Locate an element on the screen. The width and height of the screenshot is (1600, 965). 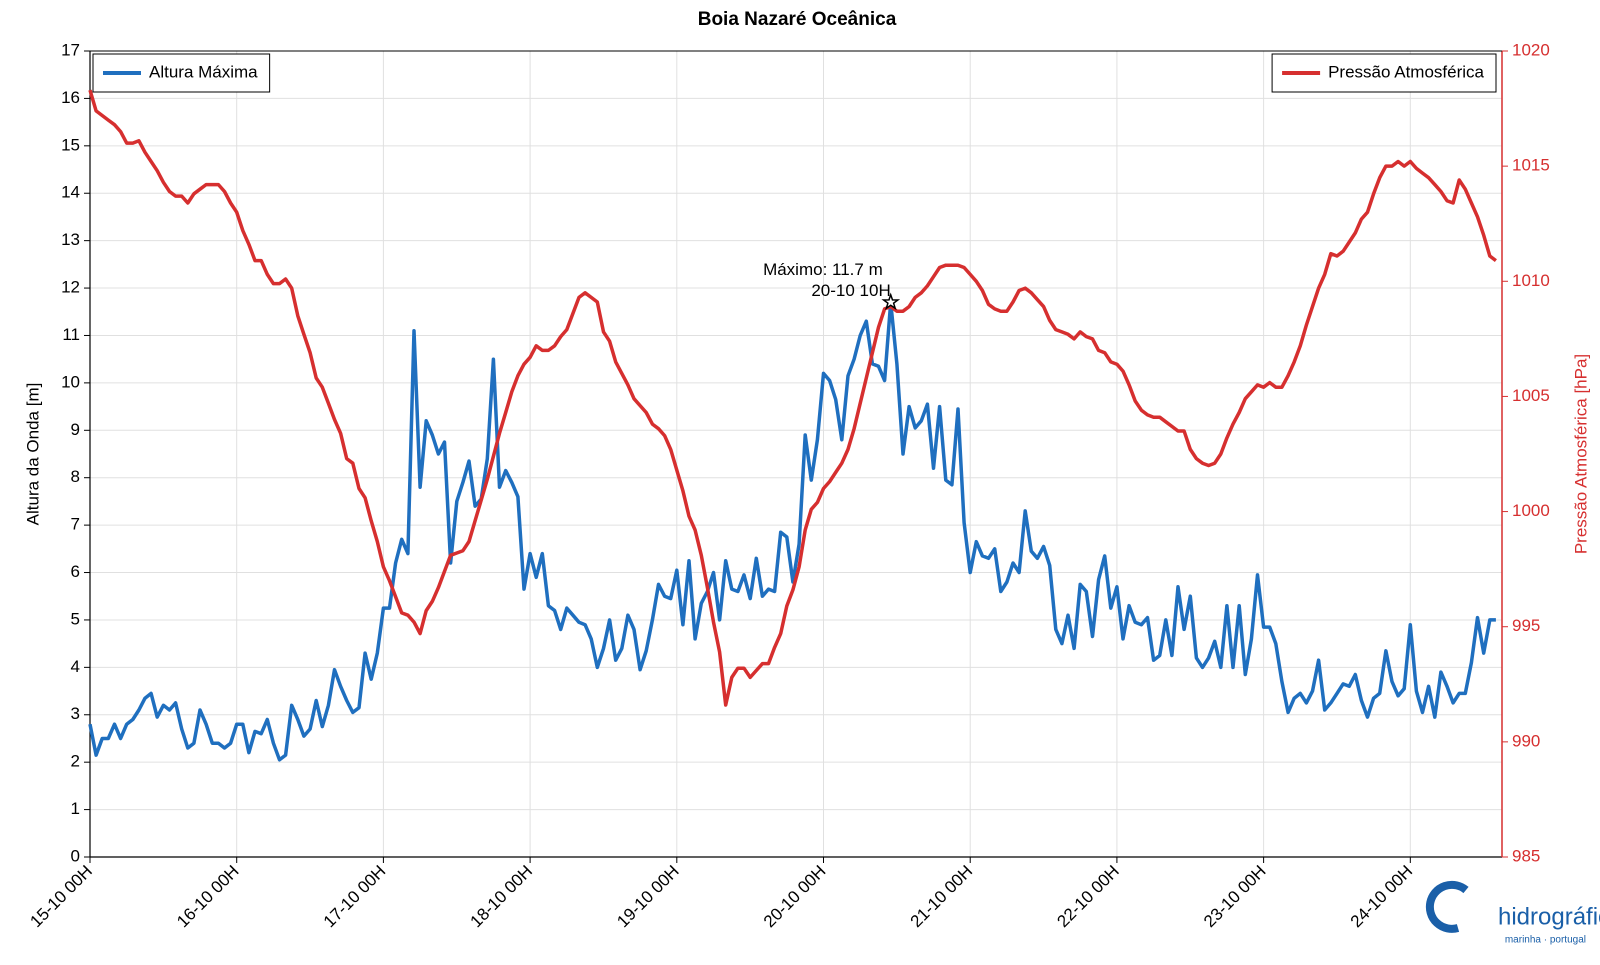
y-tick-label: 7 is located at coordinates (75, 524).